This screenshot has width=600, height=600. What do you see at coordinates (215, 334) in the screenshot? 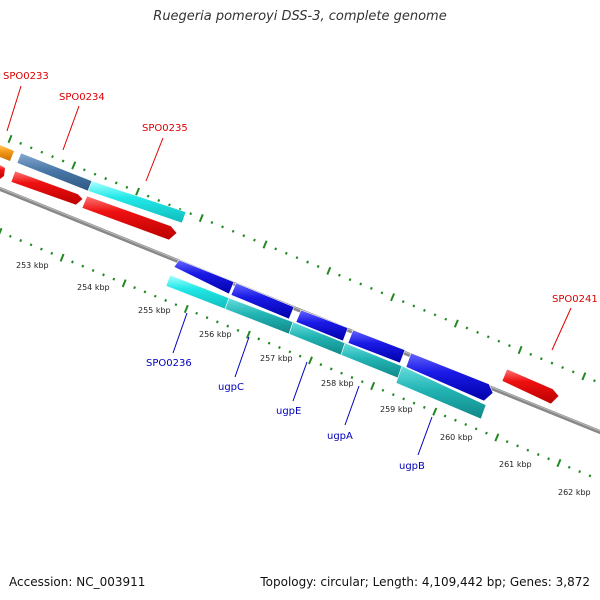
I see `scale-label: 256 kbp` at bounding box center [215, 334].